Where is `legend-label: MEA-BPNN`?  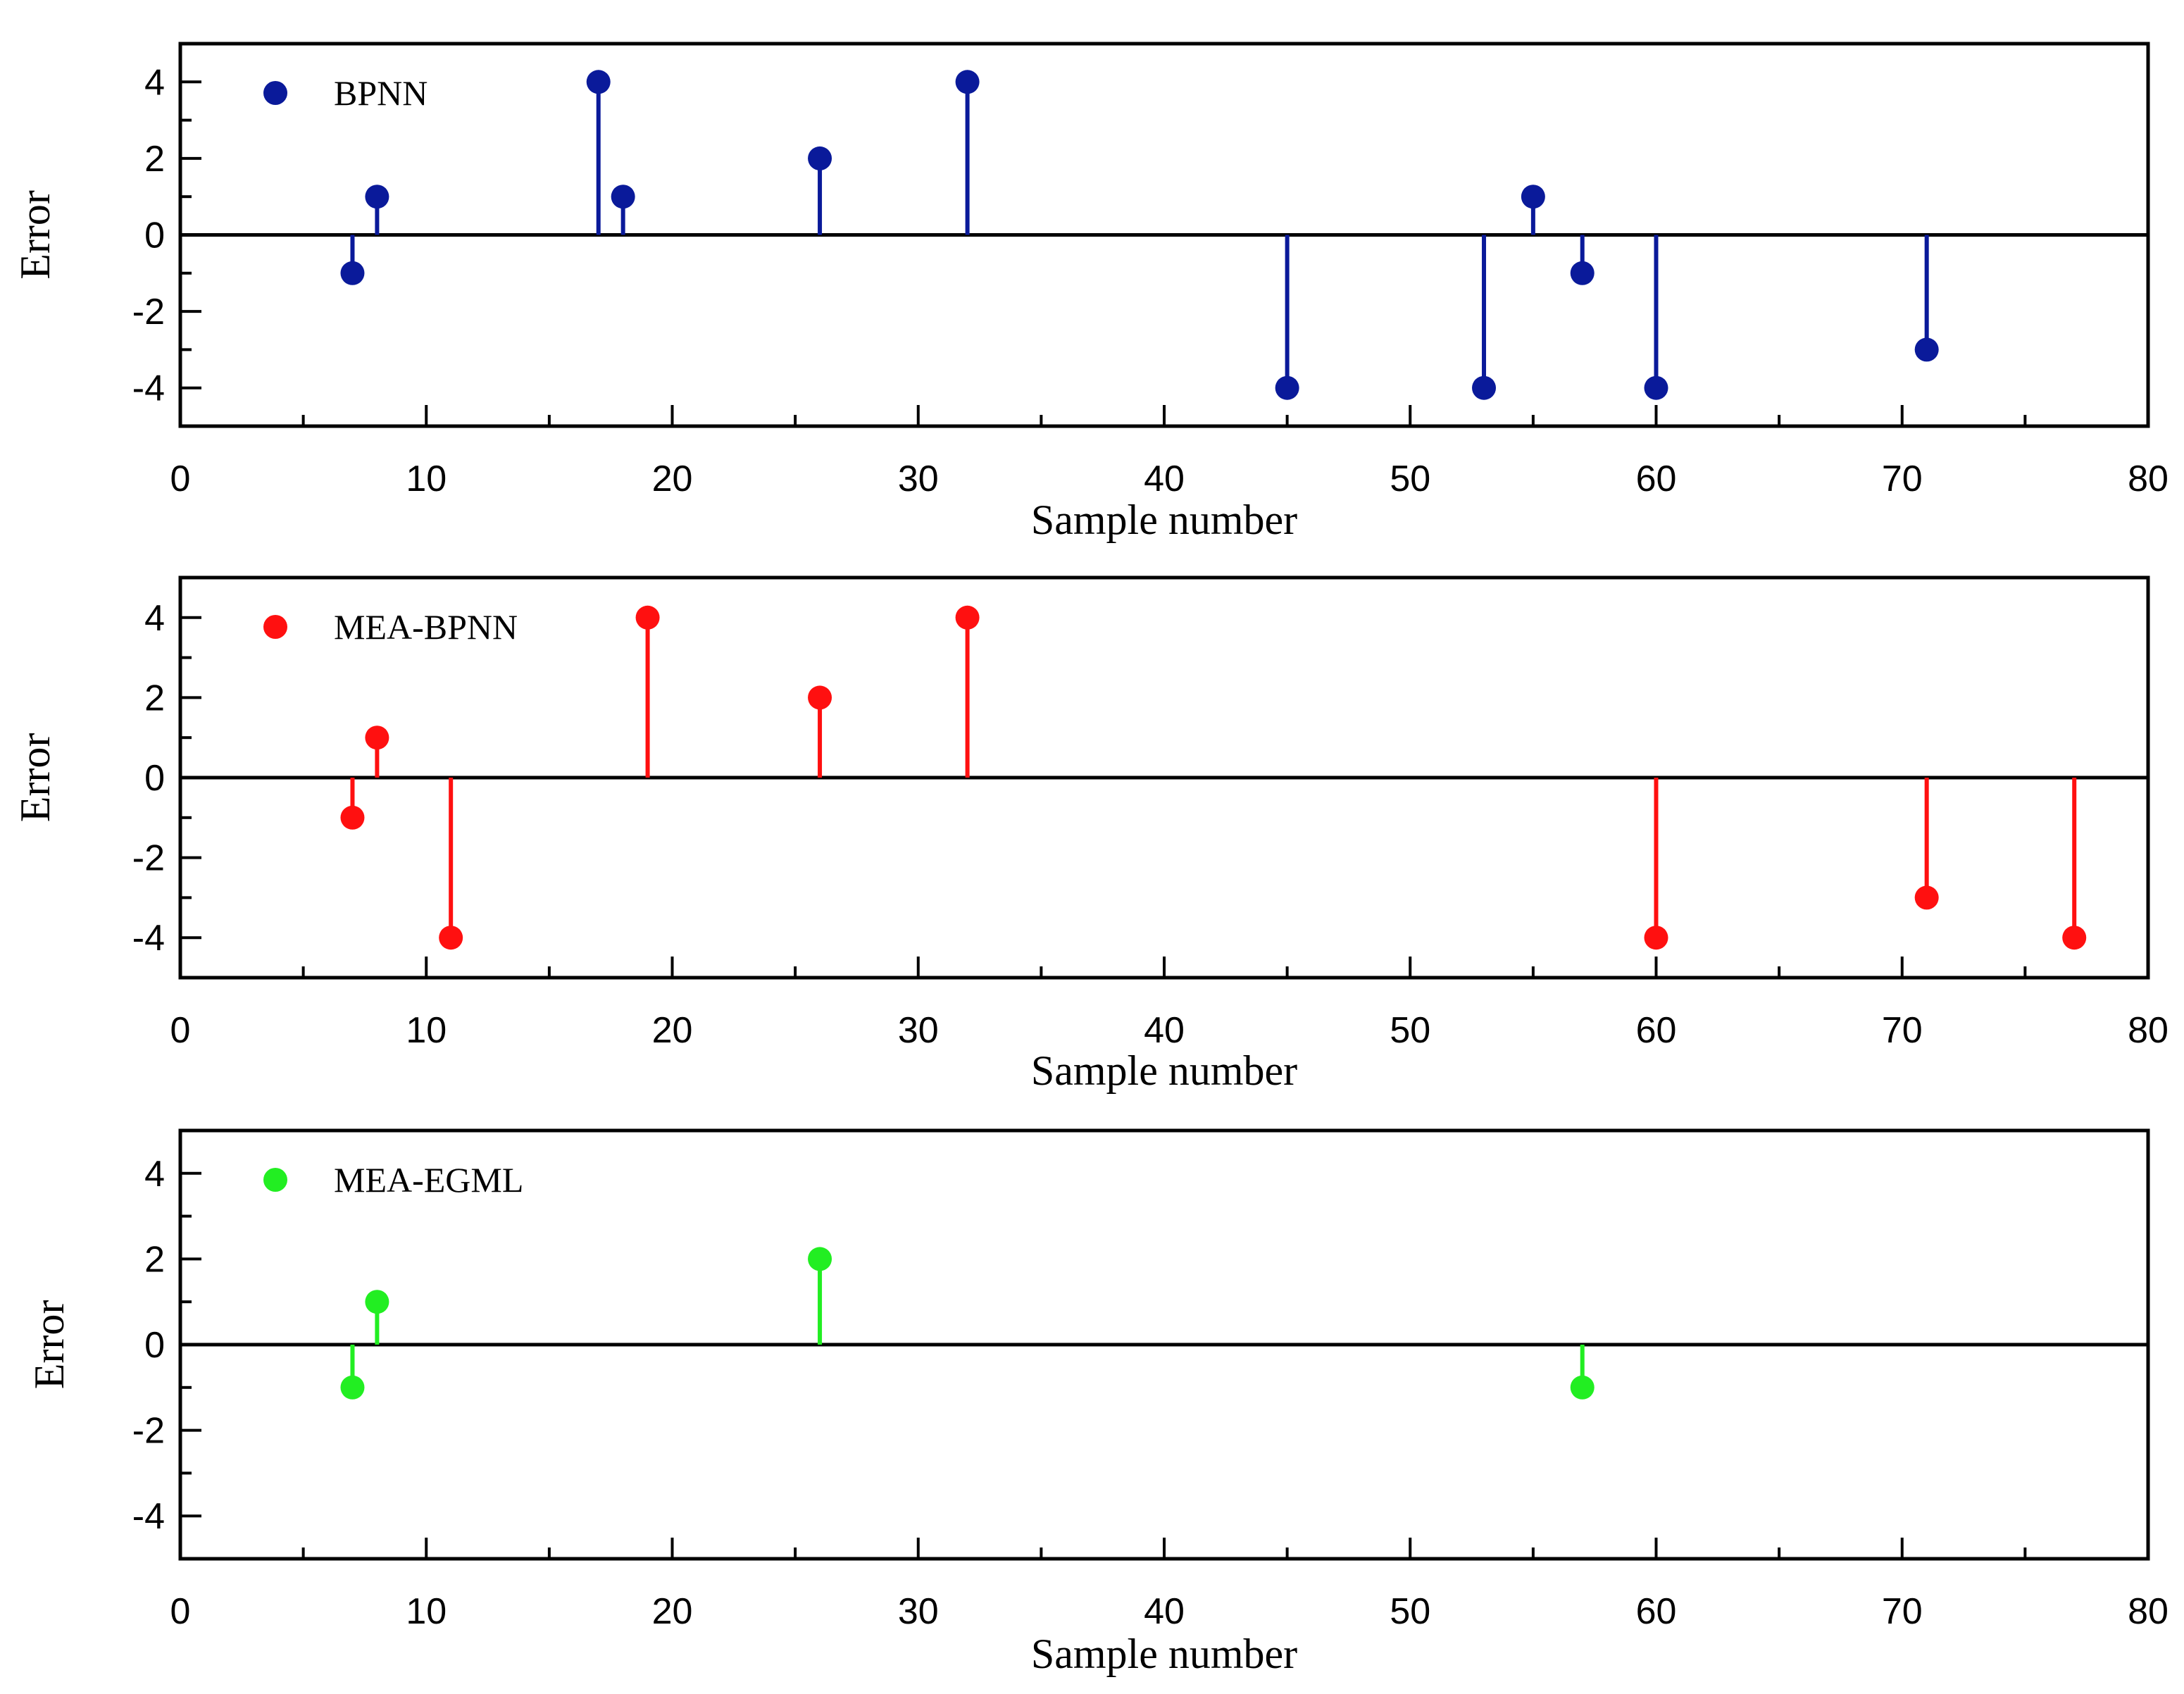
legend-label: MEA-BPNN is located at coordinates (426, 627).